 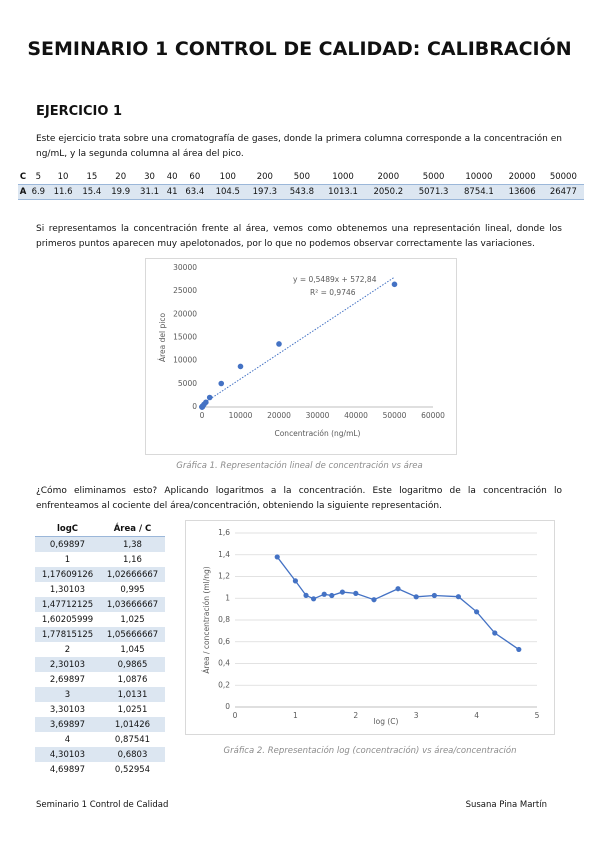 I want to click on table-cell: 0,87541, so click(x=132, y=739).